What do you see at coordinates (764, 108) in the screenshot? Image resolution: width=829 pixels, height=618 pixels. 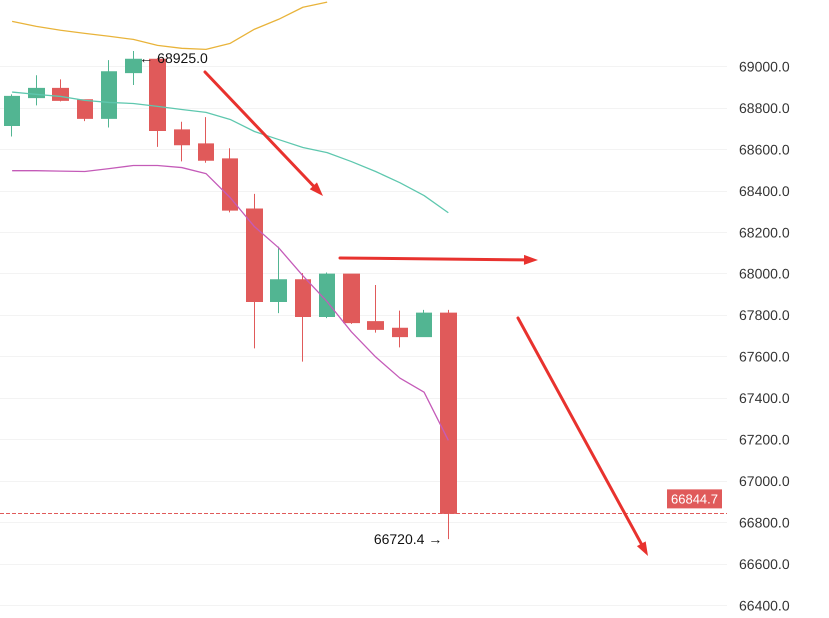 I see `y-tick-label: 68800.0` at bounding box center [764, 108].